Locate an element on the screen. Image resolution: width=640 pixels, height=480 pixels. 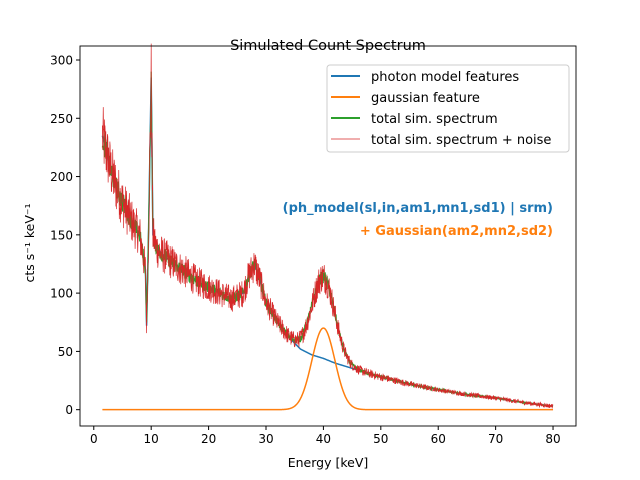
legend-label-noise: total sim. spectrum + noise is located at coordinates (461, 140).